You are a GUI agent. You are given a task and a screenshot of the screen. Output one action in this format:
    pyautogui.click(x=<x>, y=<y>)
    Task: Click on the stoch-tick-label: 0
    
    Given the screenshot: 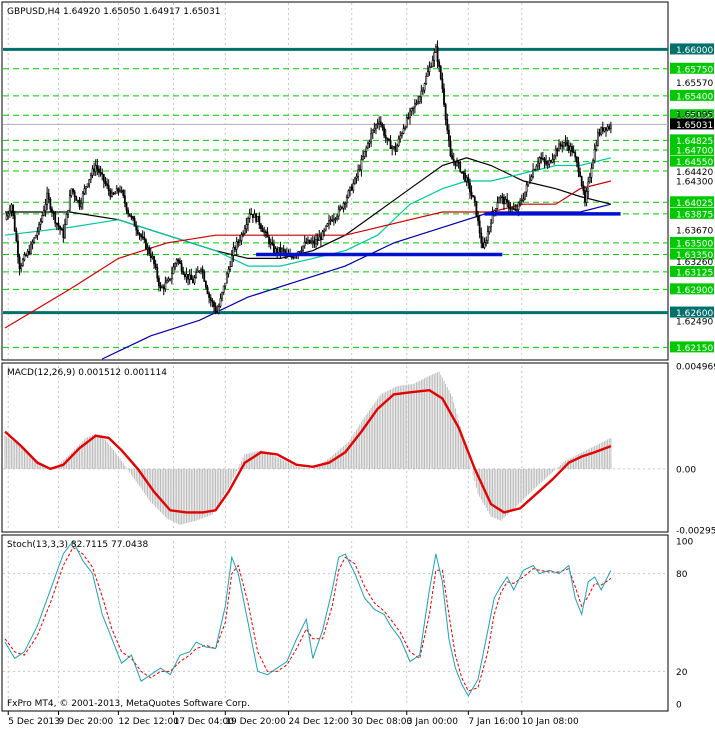 What is the action you would take?
    pyautogui.click(x=679, y=706)
    